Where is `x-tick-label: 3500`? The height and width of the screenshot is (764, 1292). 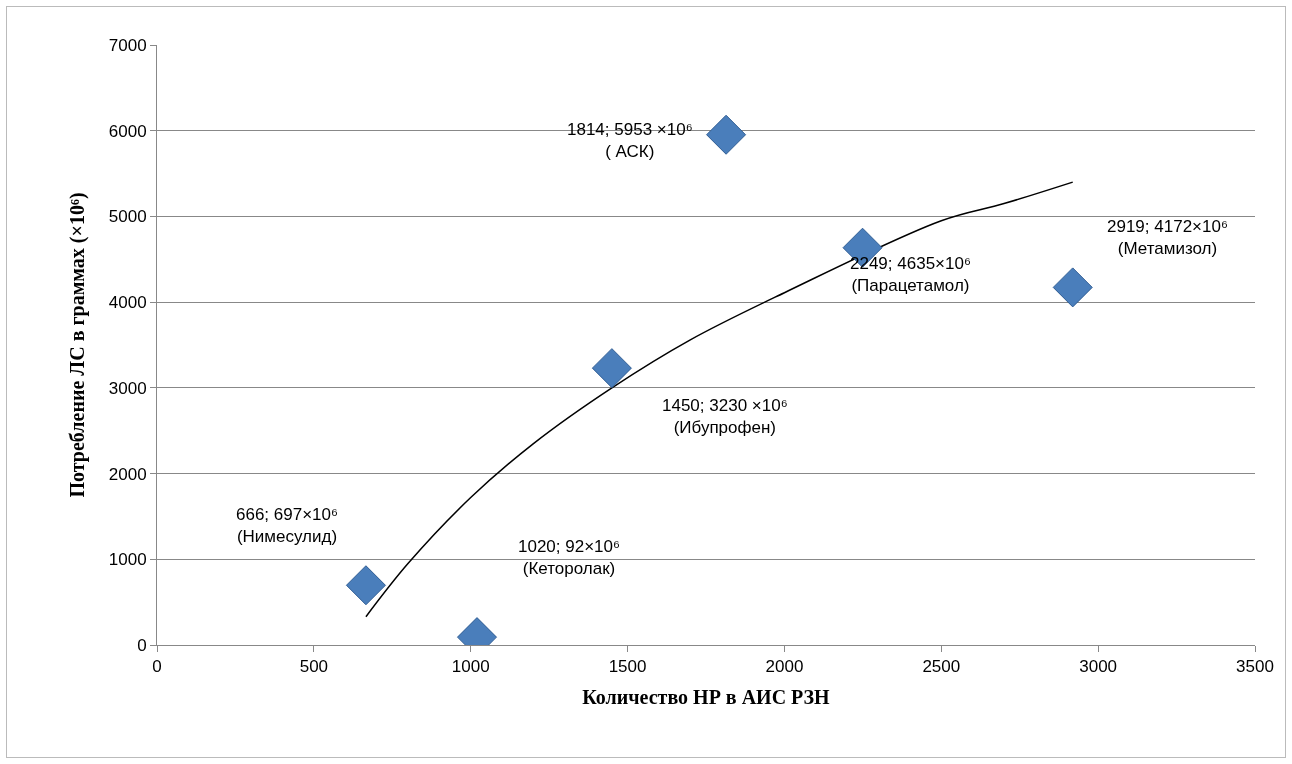 x-tick-label: 3500 is located at coordinates (1255, 667).